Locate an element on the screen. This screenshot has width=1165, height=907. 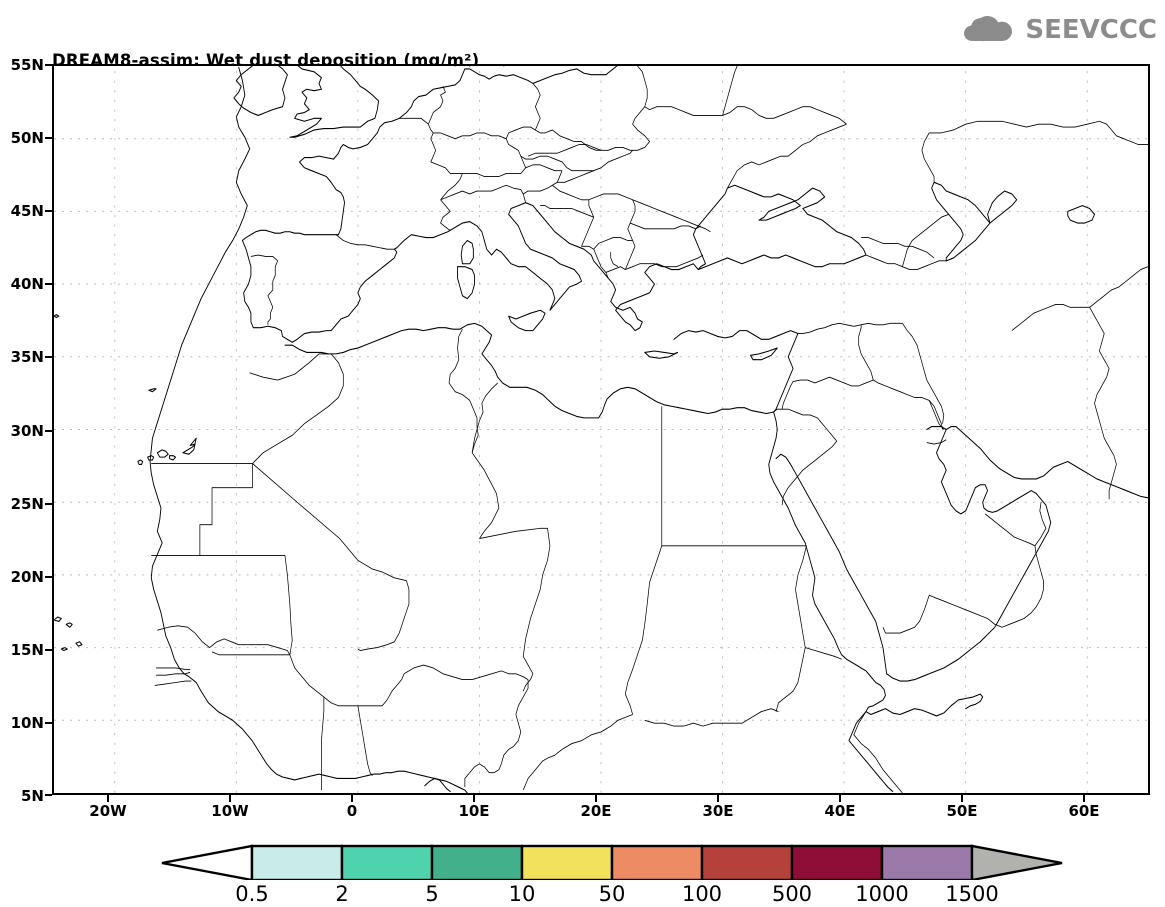
y-tick-label-35n: 35N is located at coordinates (27, 357).